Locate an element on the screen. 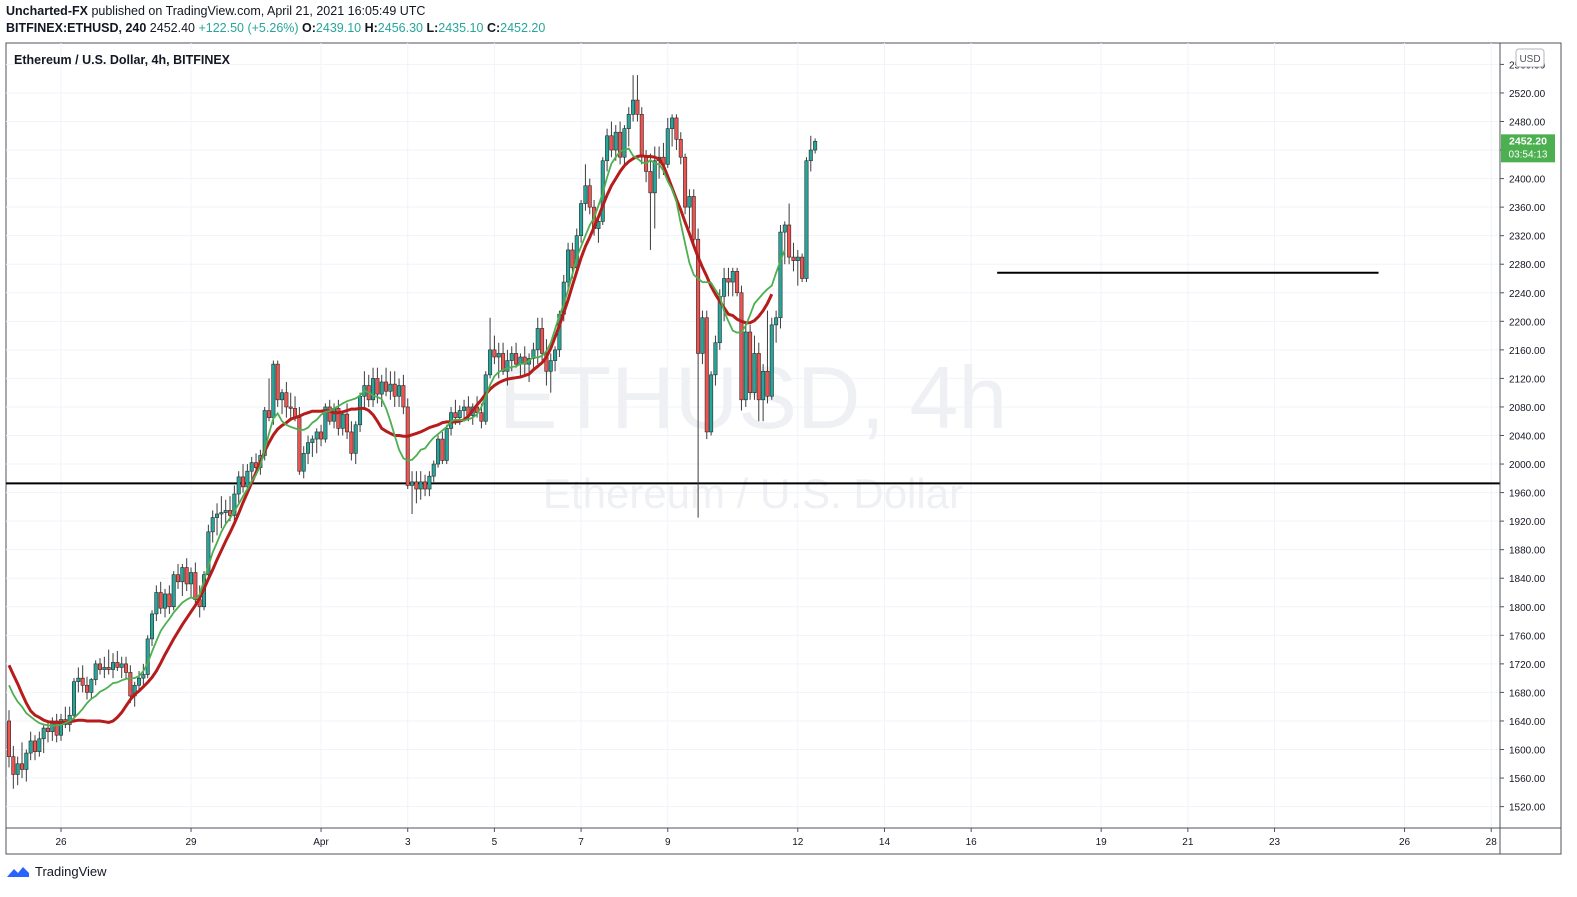 This screenshot has width=1577, height=897. price-tick-label: 2120.00 is located at coordinates (1527, 379).